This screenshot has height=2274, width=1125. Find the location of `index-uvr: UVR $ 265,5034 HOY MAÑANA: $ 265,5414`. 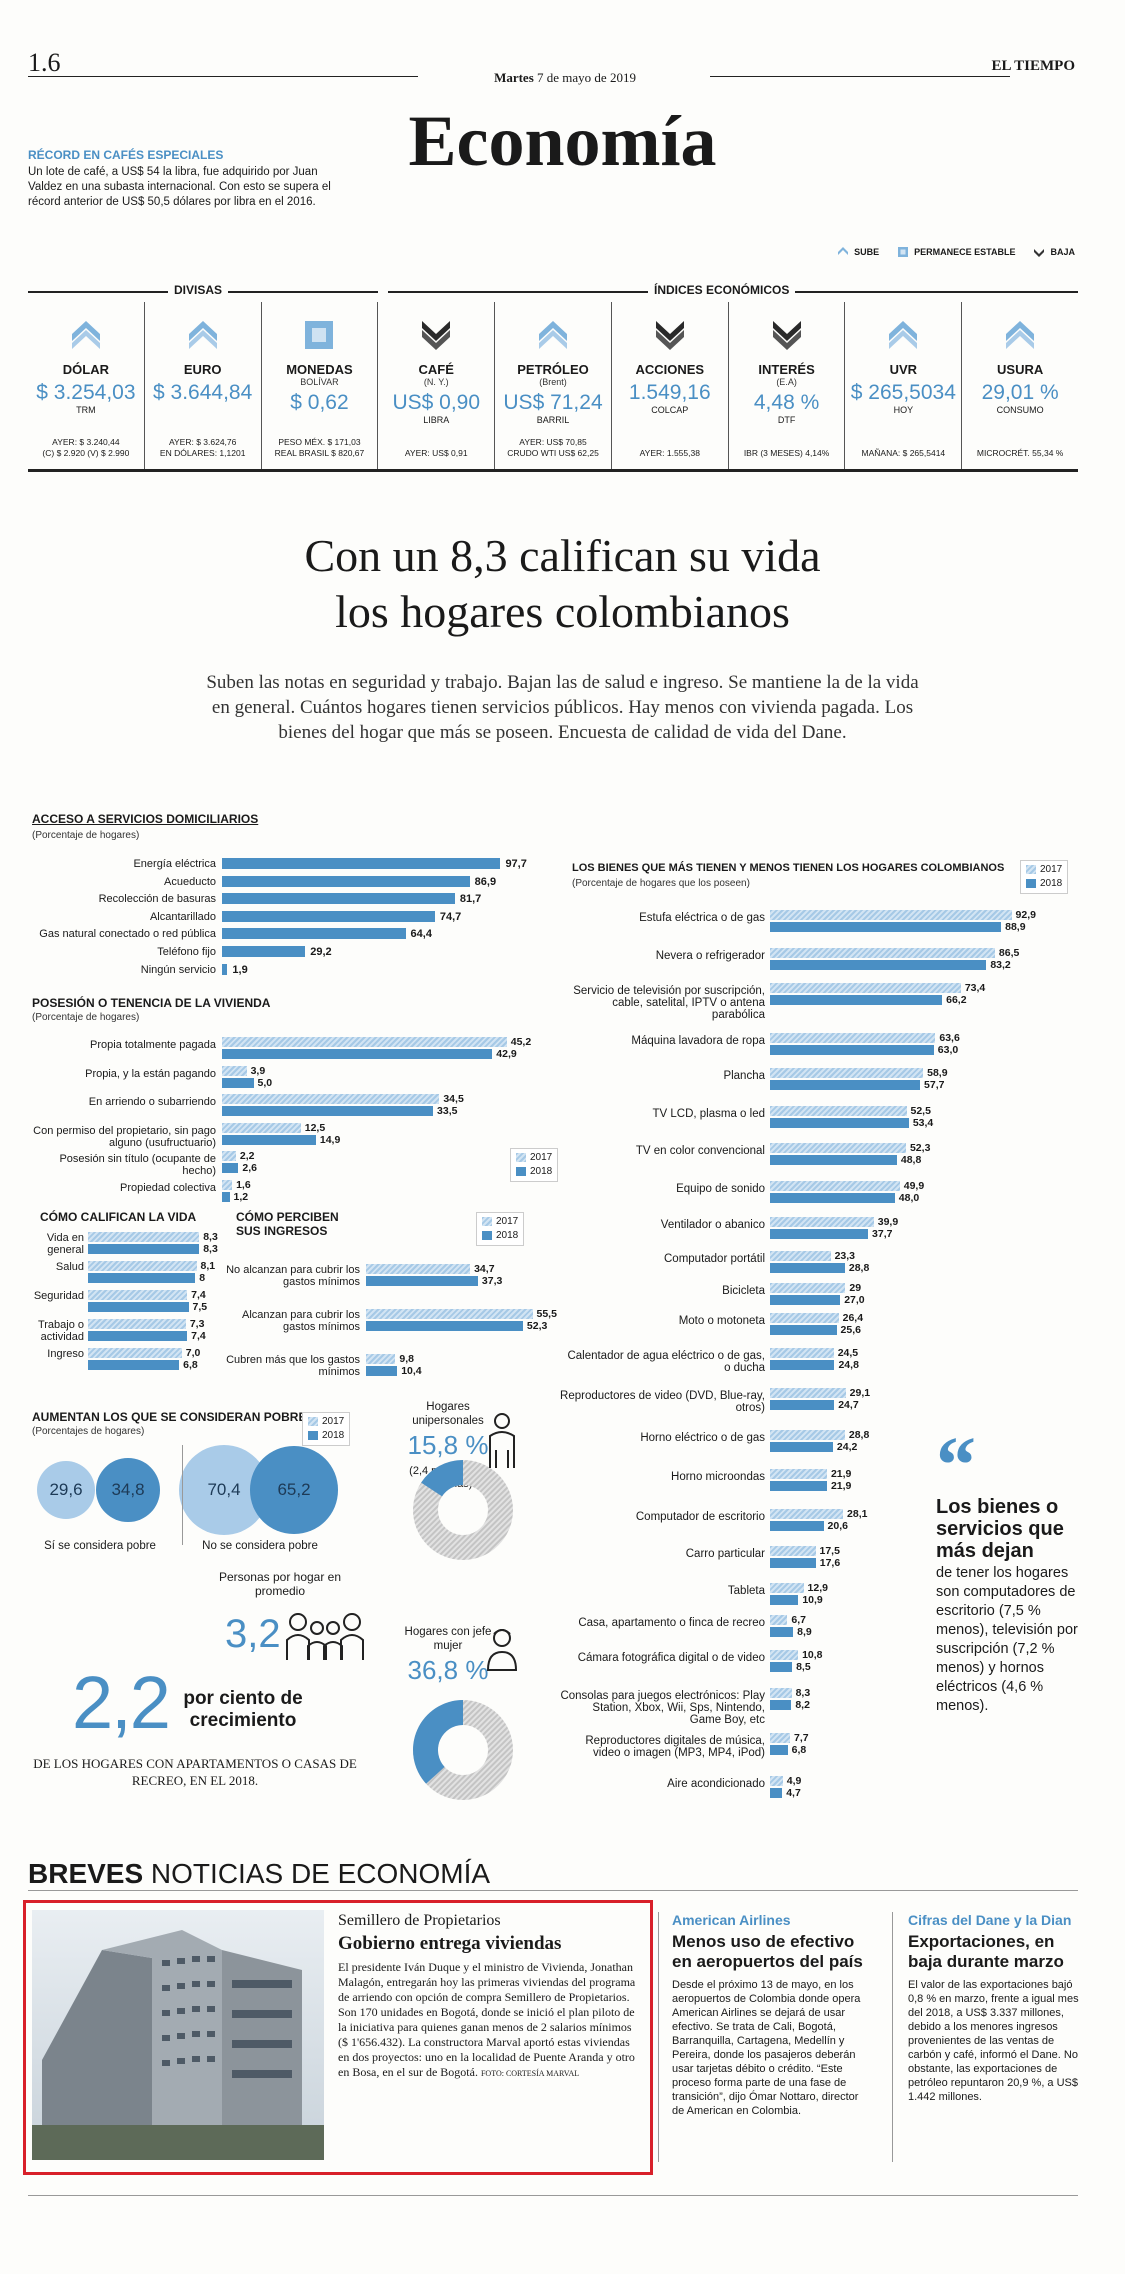

index-uvr: UVR $ 265,5034 HOY MAÑANA: $ 265,5414 is located at coordinates (904, 385).